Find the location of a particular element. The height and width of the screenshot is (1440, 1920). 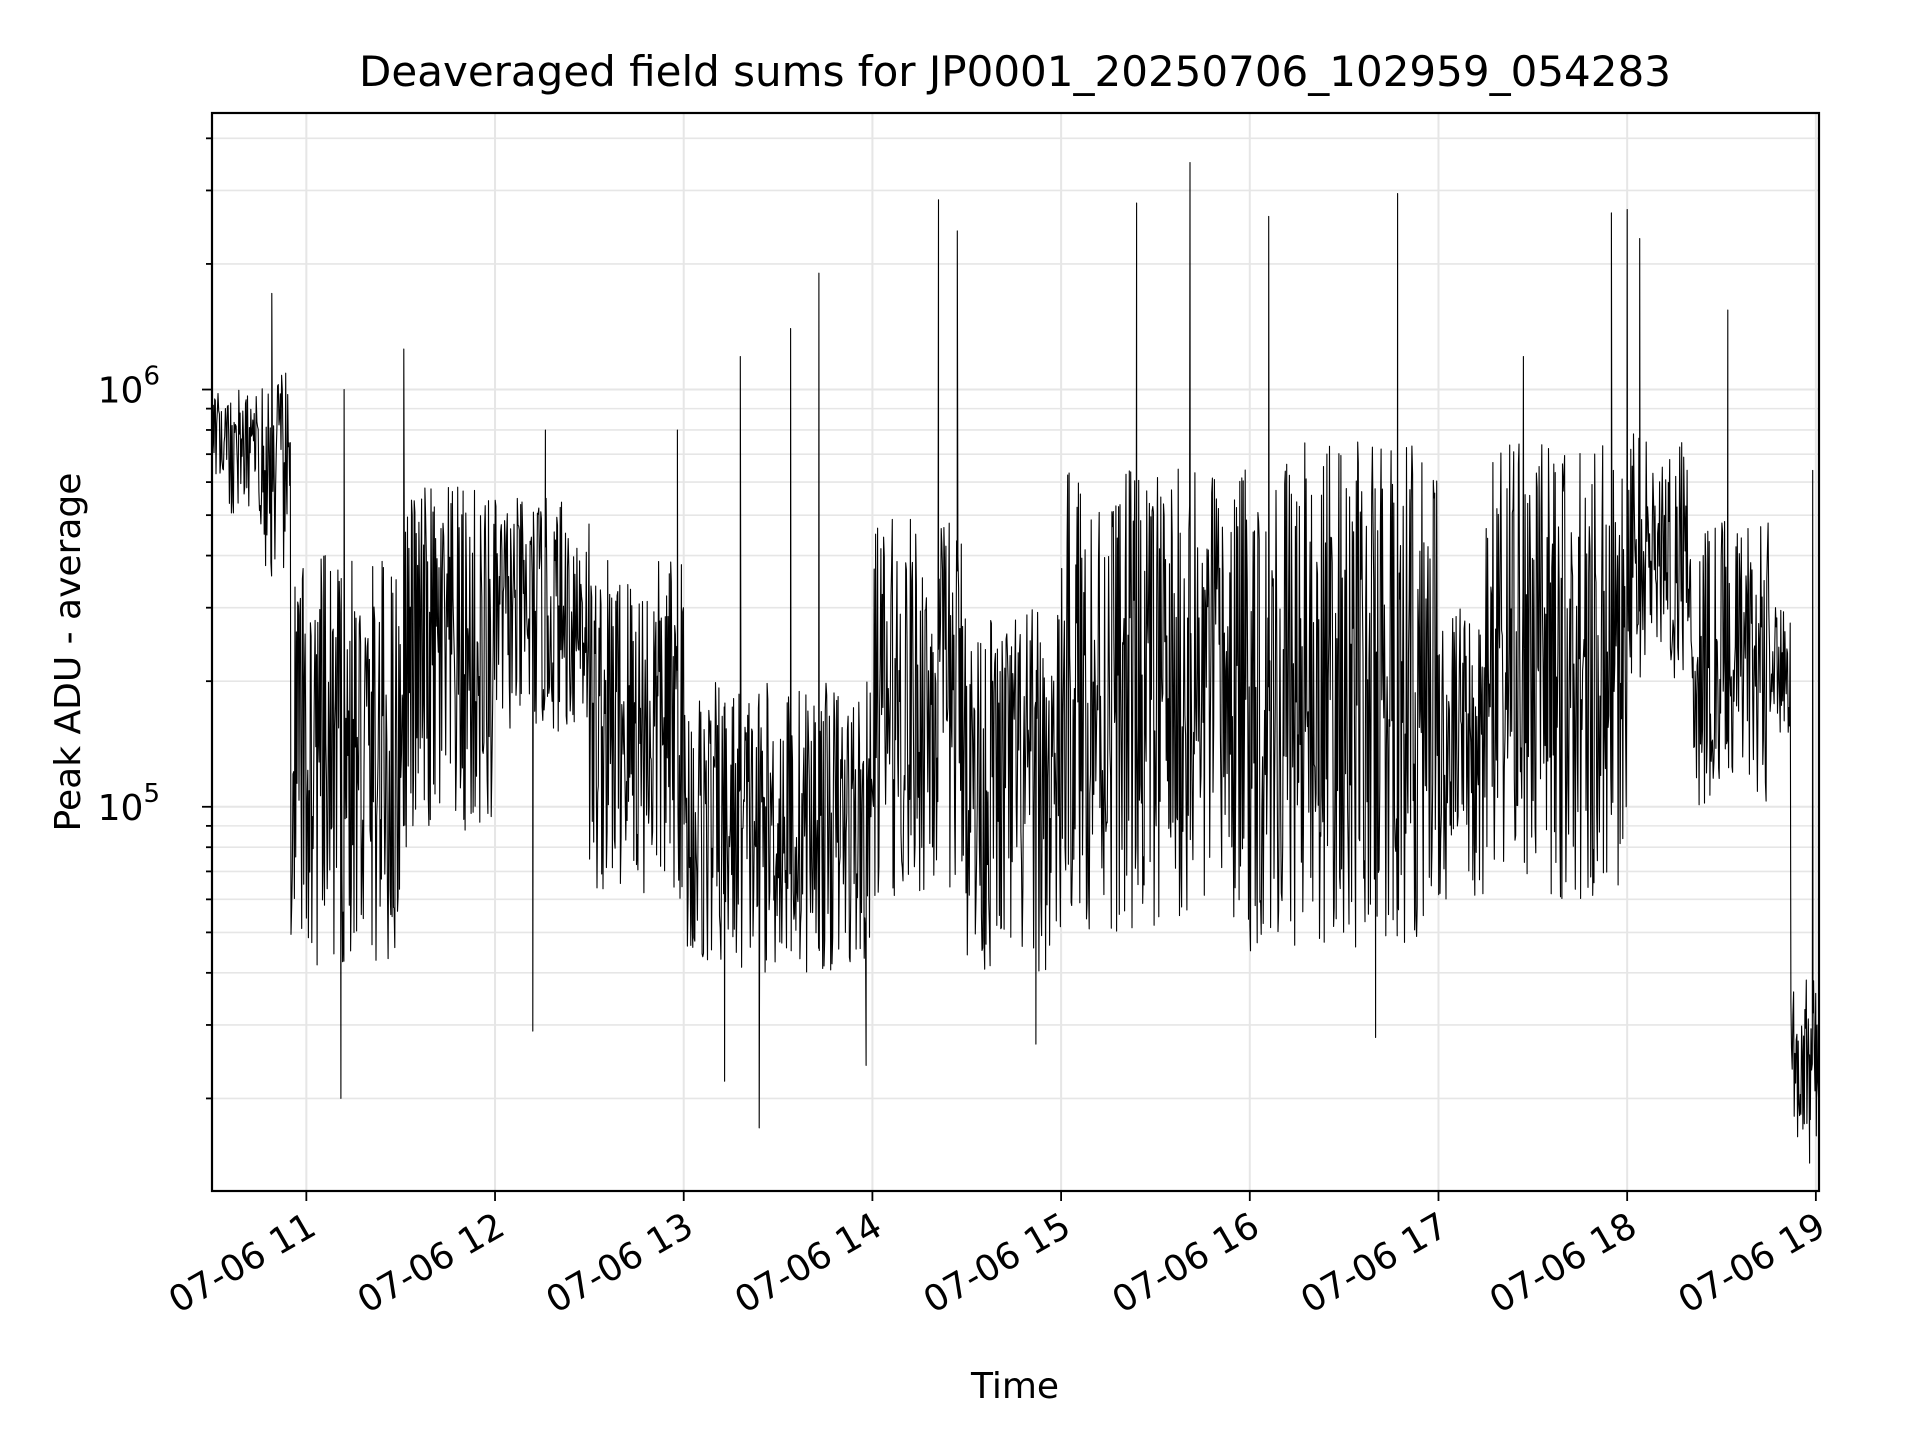

y-tick-exponent: 5 is located at coordinates (151, 794).